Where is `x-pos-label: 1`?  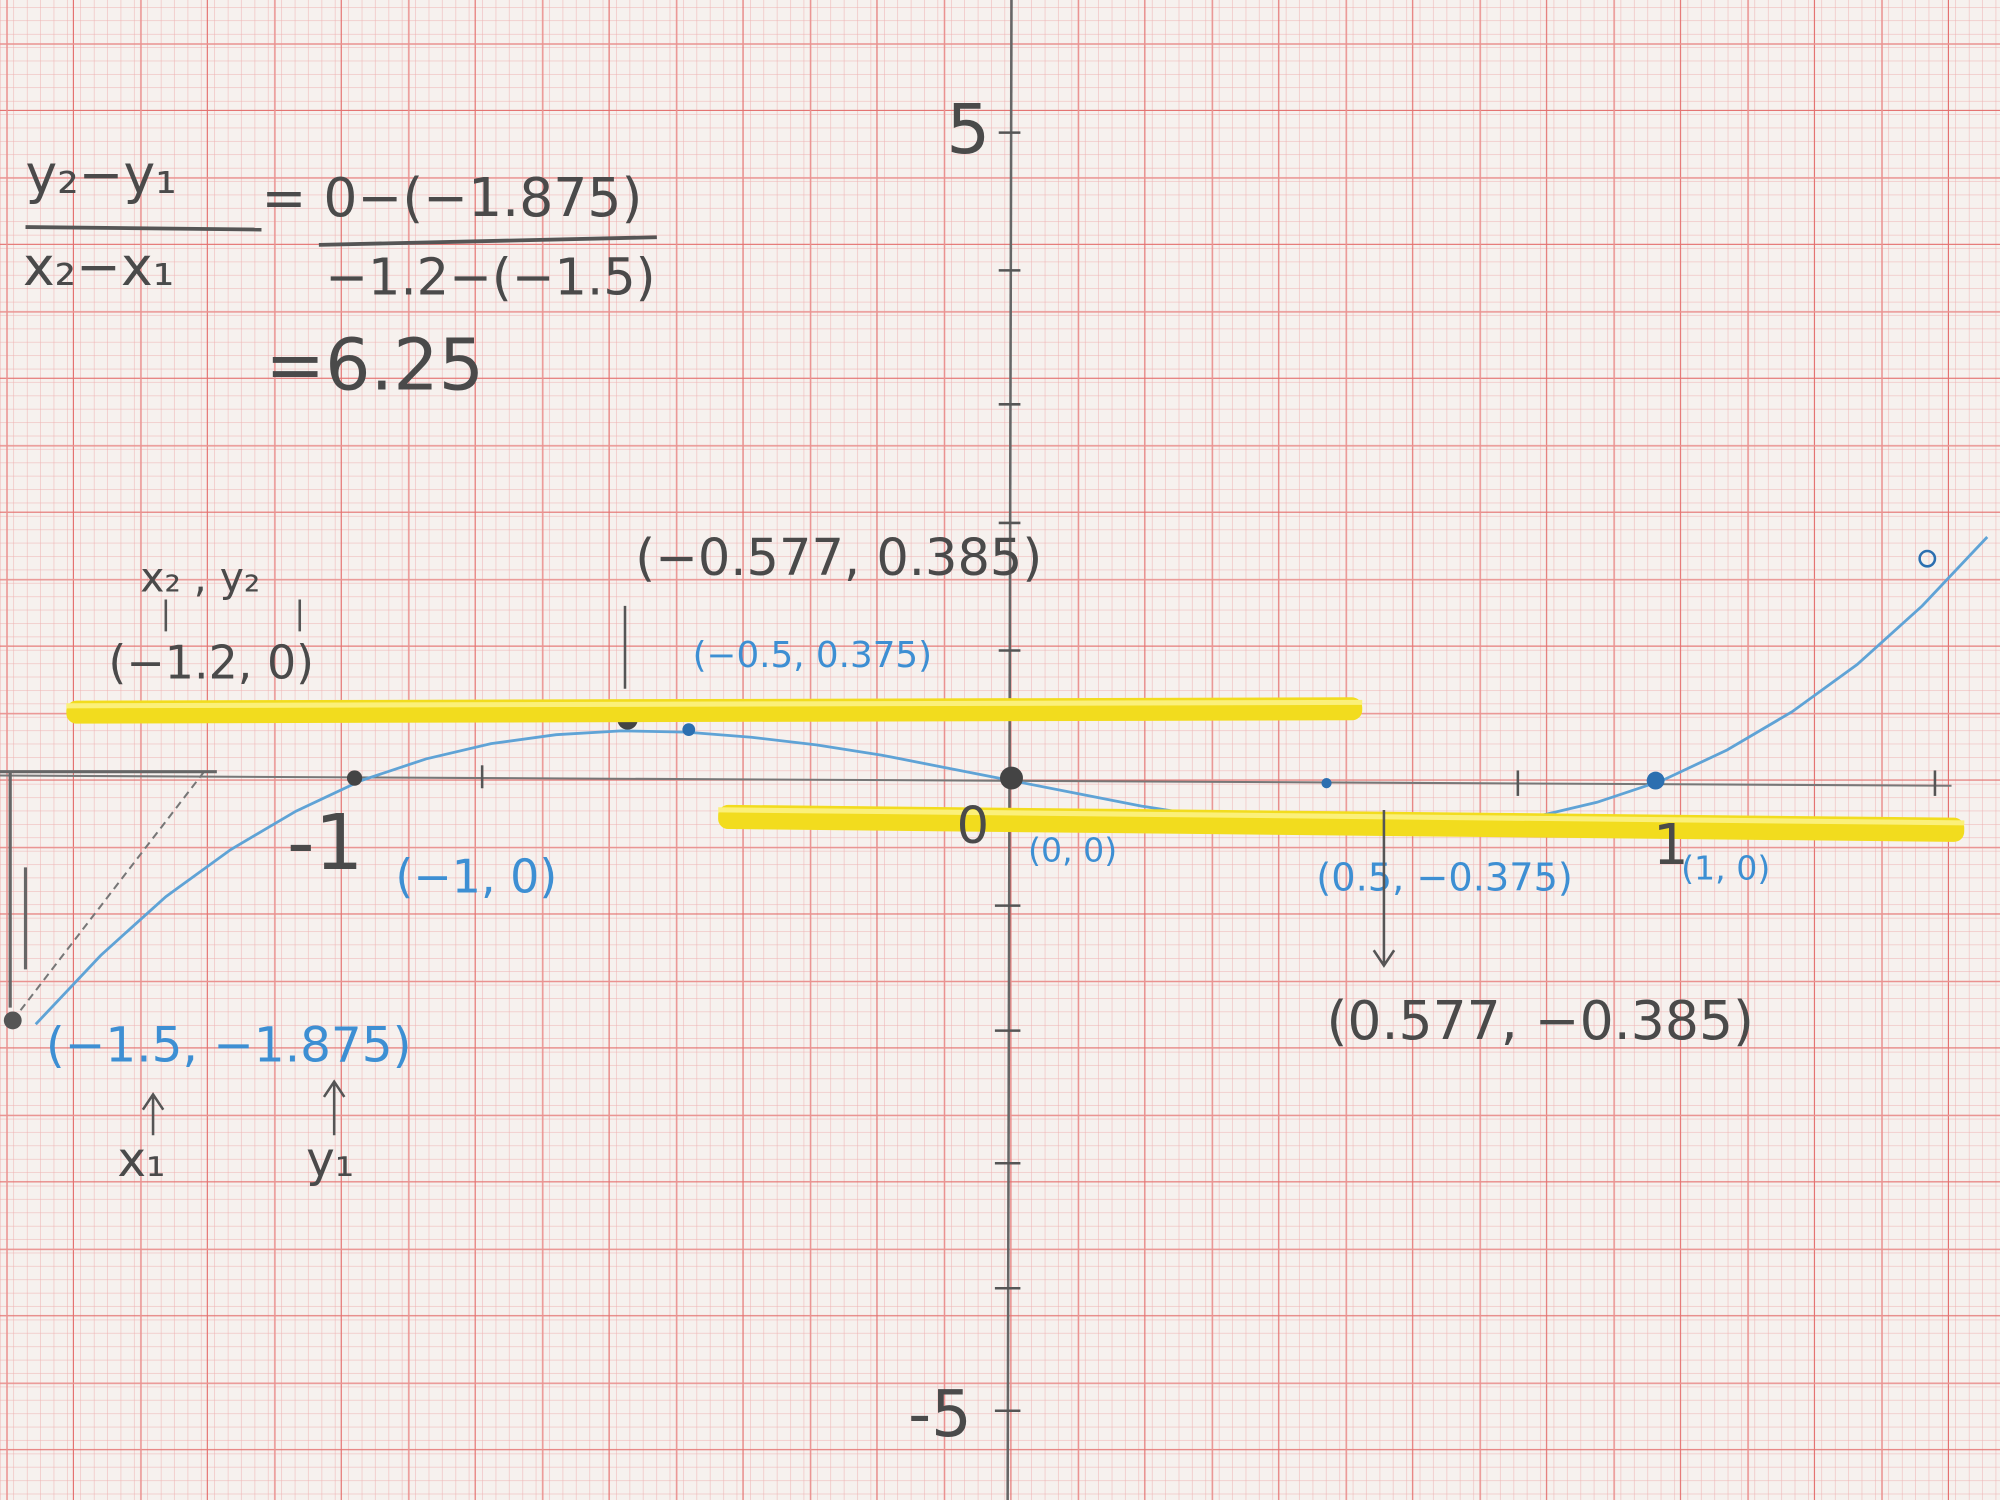 x-pos-label: 1 is located at coordinates (1671, 845).